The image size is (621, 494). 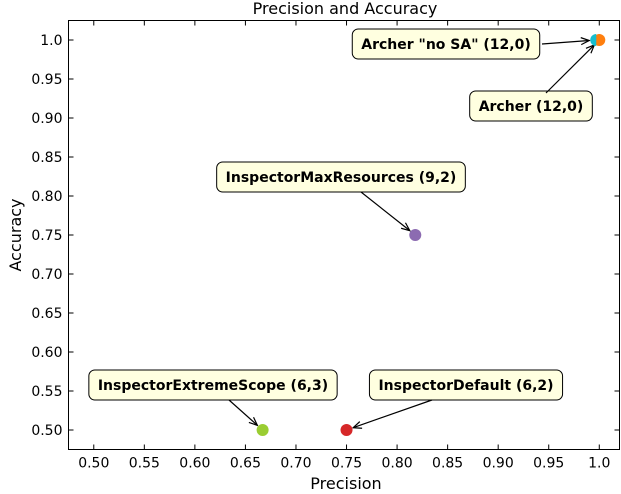 I want to click on y-tick-label: 0.95, so click(x=46, y=80).